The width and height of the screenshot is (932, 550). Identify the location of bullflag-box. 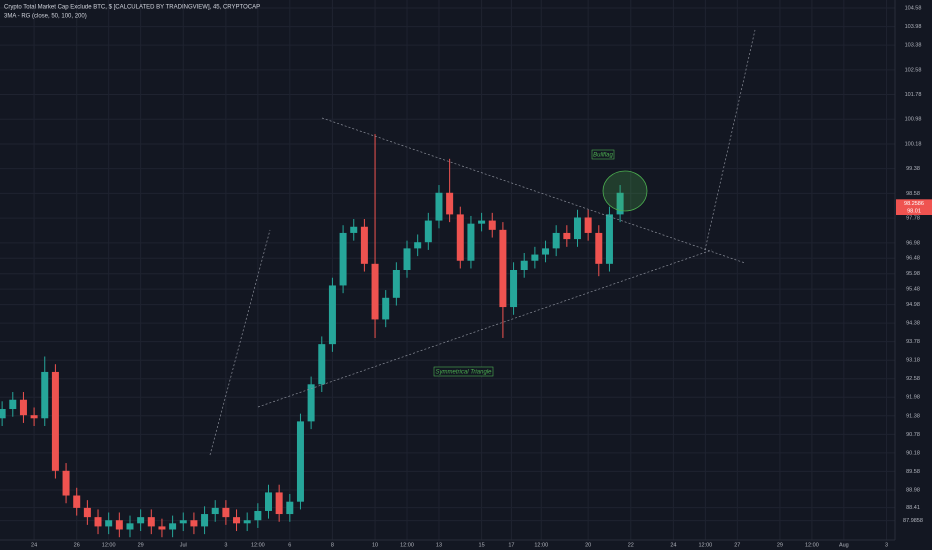
(603, 154).